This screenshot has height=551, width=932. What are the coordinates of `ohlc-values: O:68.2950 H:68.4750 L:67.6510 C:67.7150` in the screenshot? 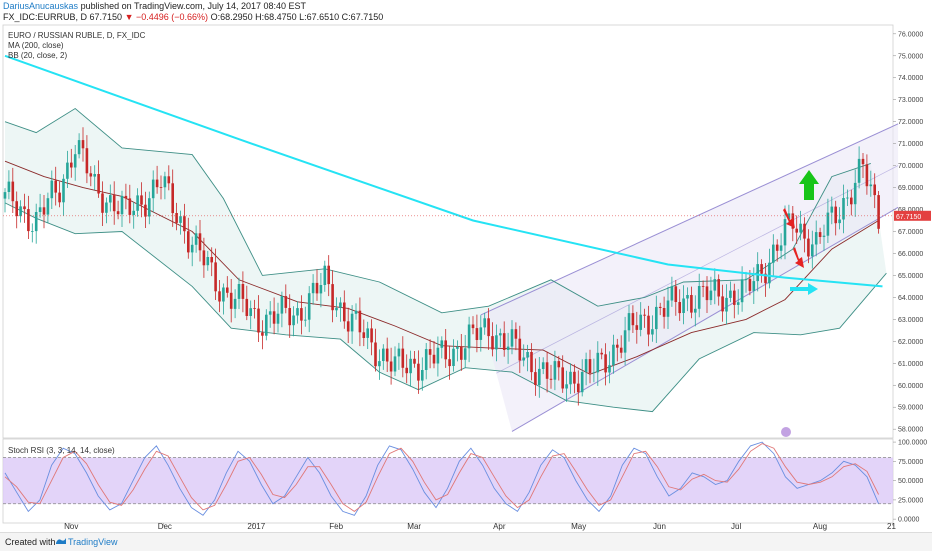 It's located at (297, 17).